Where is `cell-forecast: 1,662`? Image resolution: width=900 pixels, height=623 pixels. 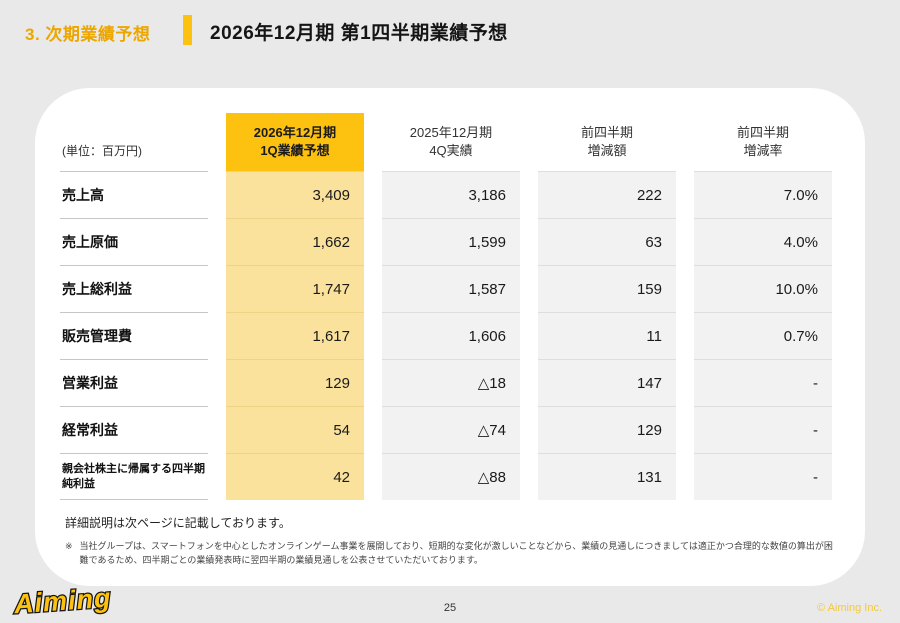 cell-forecast: 1,662 is located at coordinates (295, 241).